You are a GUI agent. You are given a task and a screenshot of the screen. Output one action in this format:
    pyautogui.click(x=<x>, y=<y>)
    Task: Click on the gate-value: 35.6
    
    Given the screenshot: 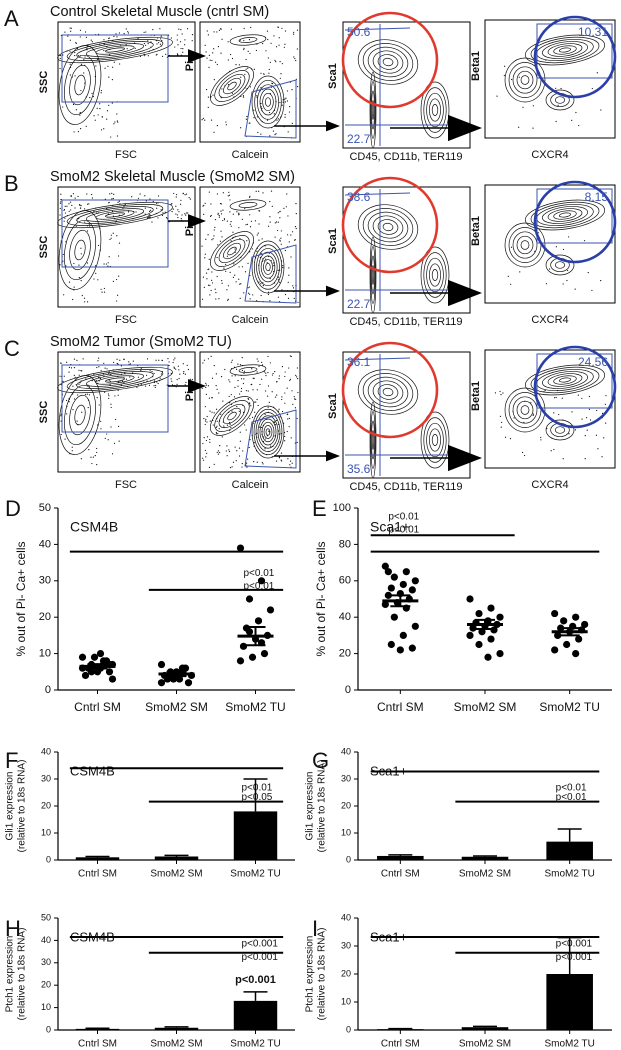 What is the action you would take?
    pyautogui.click(x=359, y=469)
    